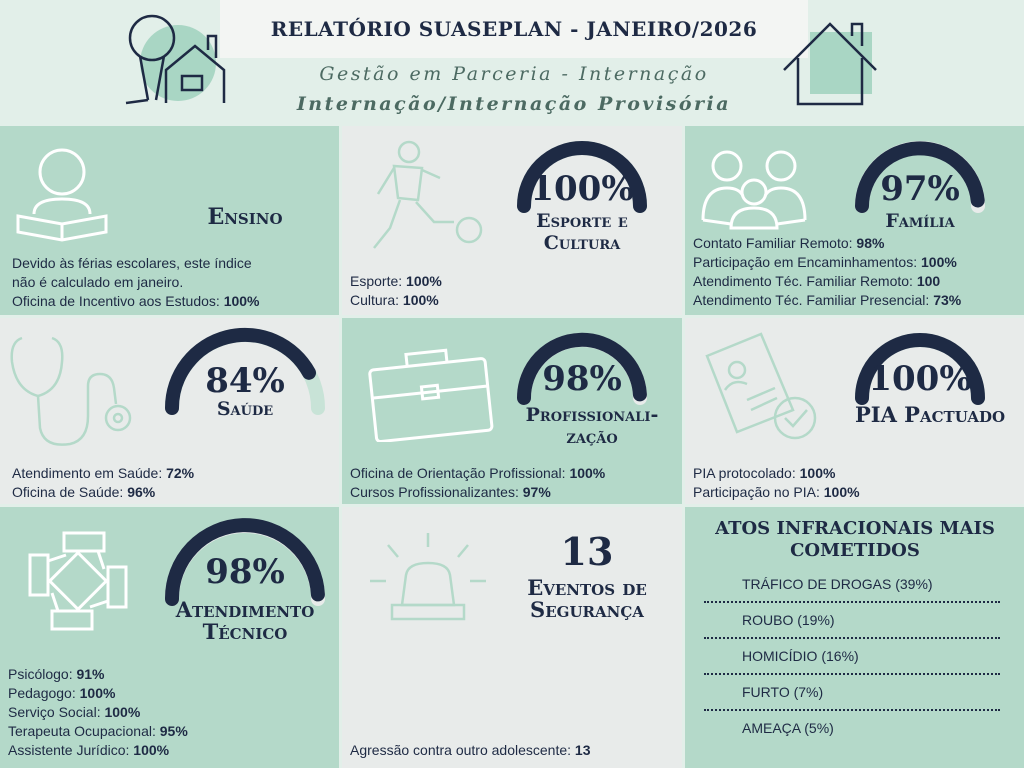 This screenshot has height=768, width=1024. Describe the element at coordinates (396, 281) in the screenshot. I see `list-item: Esporte: 100%` at that location.